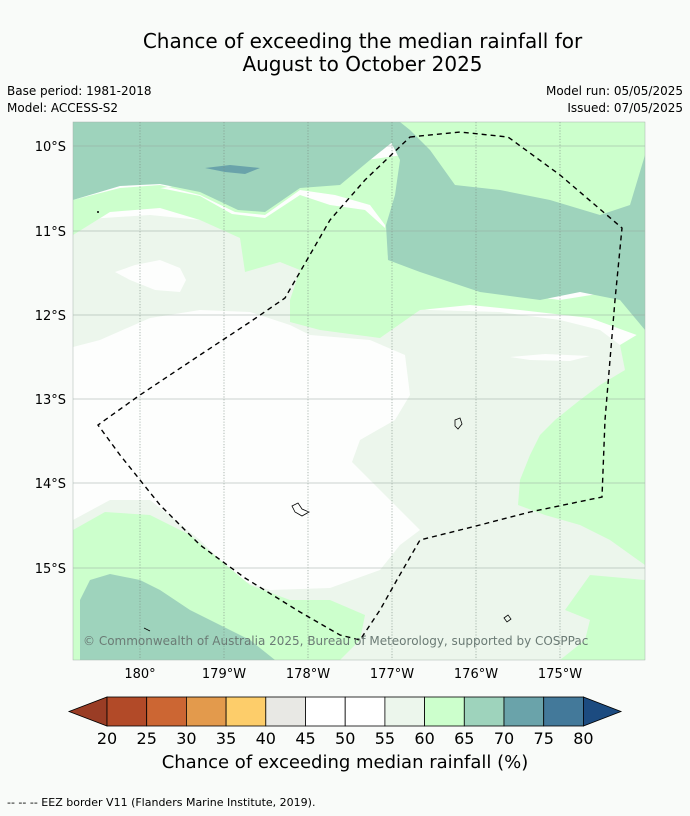 This screenshot has height=816, width=690. Describe the element at coordinates (150, 276) in the screenshot. I see `band-50-55-patch-west` at that location.